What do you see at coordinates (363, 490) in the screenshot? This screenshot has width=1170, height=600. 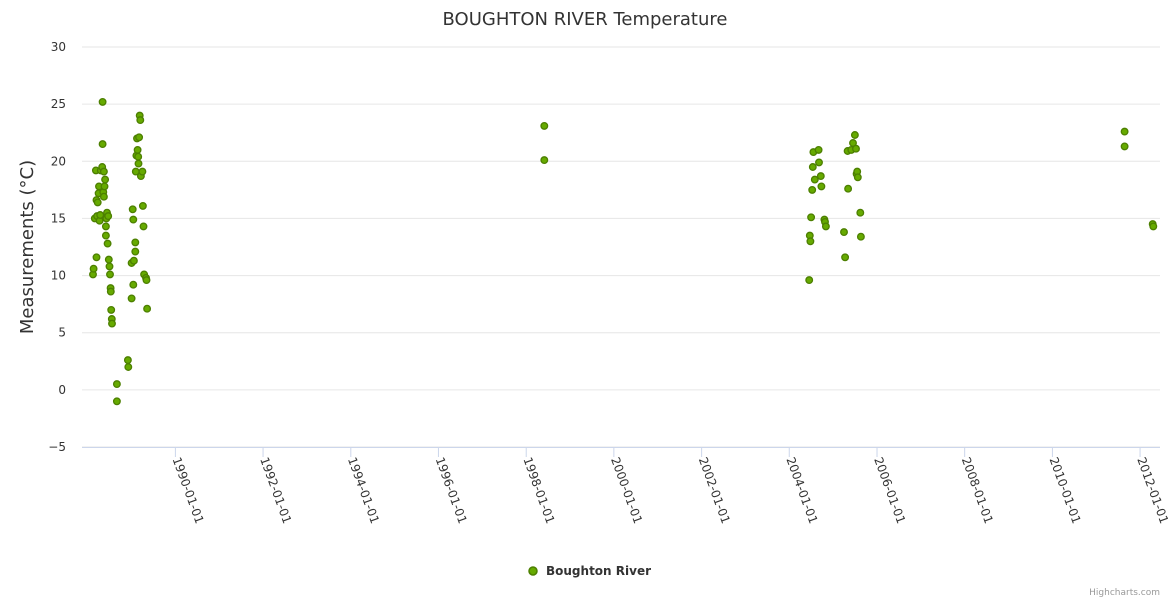 I see `x-tick-label: 1994-01-01` at bounding box center [363, 490].